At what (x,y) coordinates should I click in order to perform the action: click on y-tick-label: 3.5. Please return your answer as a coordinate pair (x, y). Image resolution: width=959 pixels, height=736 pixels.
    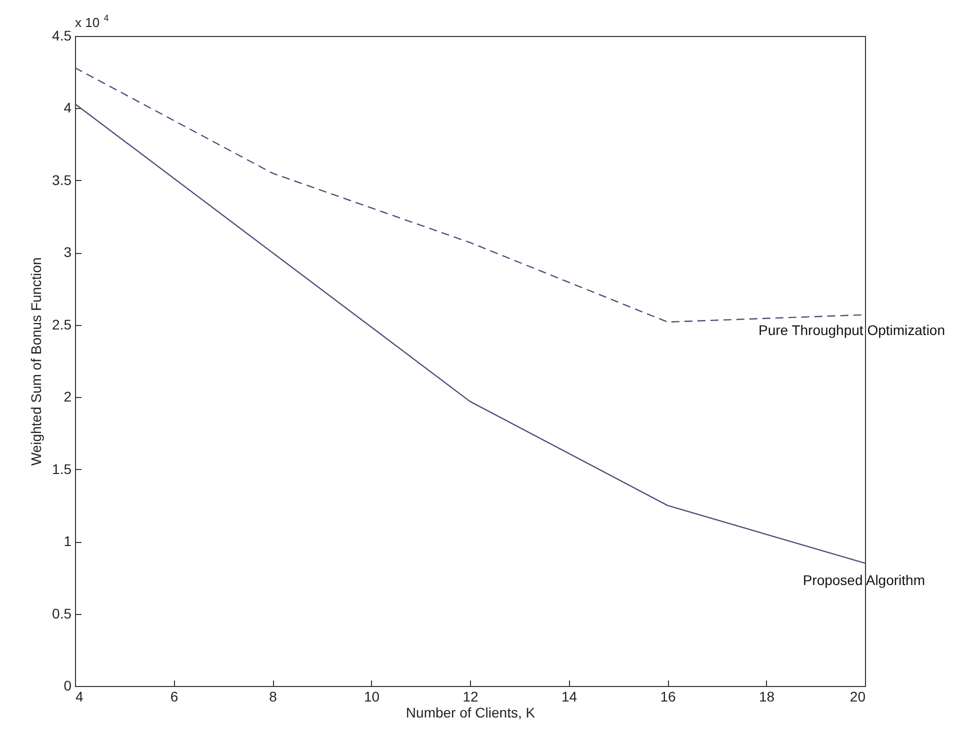
    Looking at the image, I should click on (62, 180).